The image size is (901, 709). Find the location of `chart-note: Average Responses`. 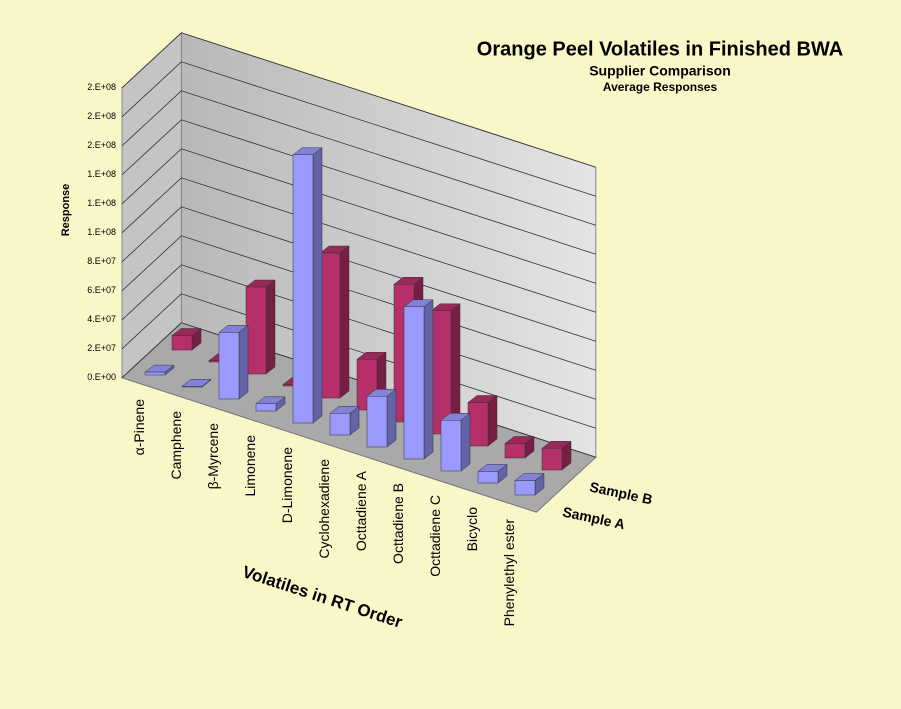

chart-note: Average Responses is located at coordinates (660, 87).